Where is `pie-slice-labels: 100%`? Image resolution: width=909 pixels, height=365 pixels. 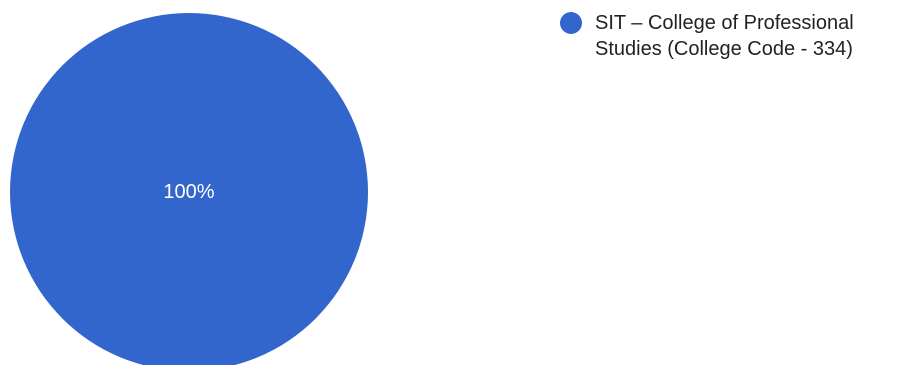
pie-slice-labels: 100% is located at coordinates (188, 192).